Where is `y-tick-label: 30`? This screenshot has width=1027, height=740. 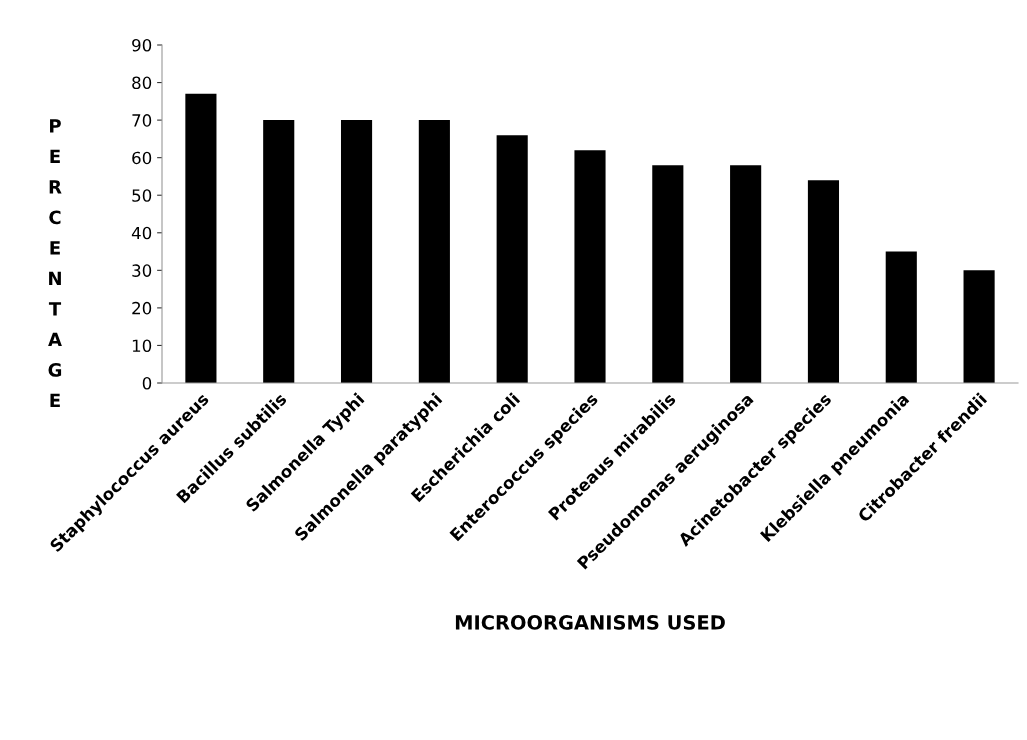 y-tick-label: 30 is located at coordinates (142, 270).